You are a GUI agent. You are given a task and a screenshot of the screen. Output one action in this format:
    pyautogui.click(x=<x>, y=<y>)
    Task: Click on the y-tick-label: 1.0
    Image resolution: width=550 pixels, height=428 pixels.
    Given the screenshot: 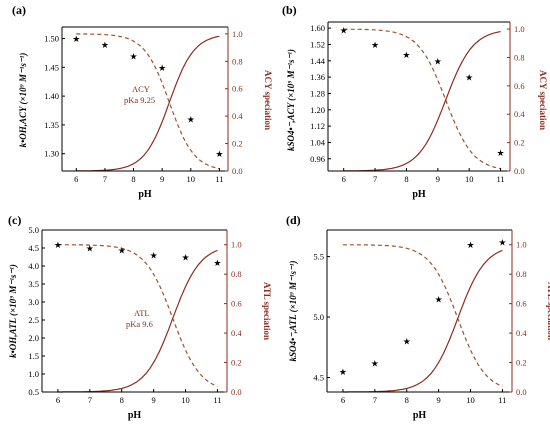 What is the action you would take?
    pyautogui.click(x=33, y=374)
    